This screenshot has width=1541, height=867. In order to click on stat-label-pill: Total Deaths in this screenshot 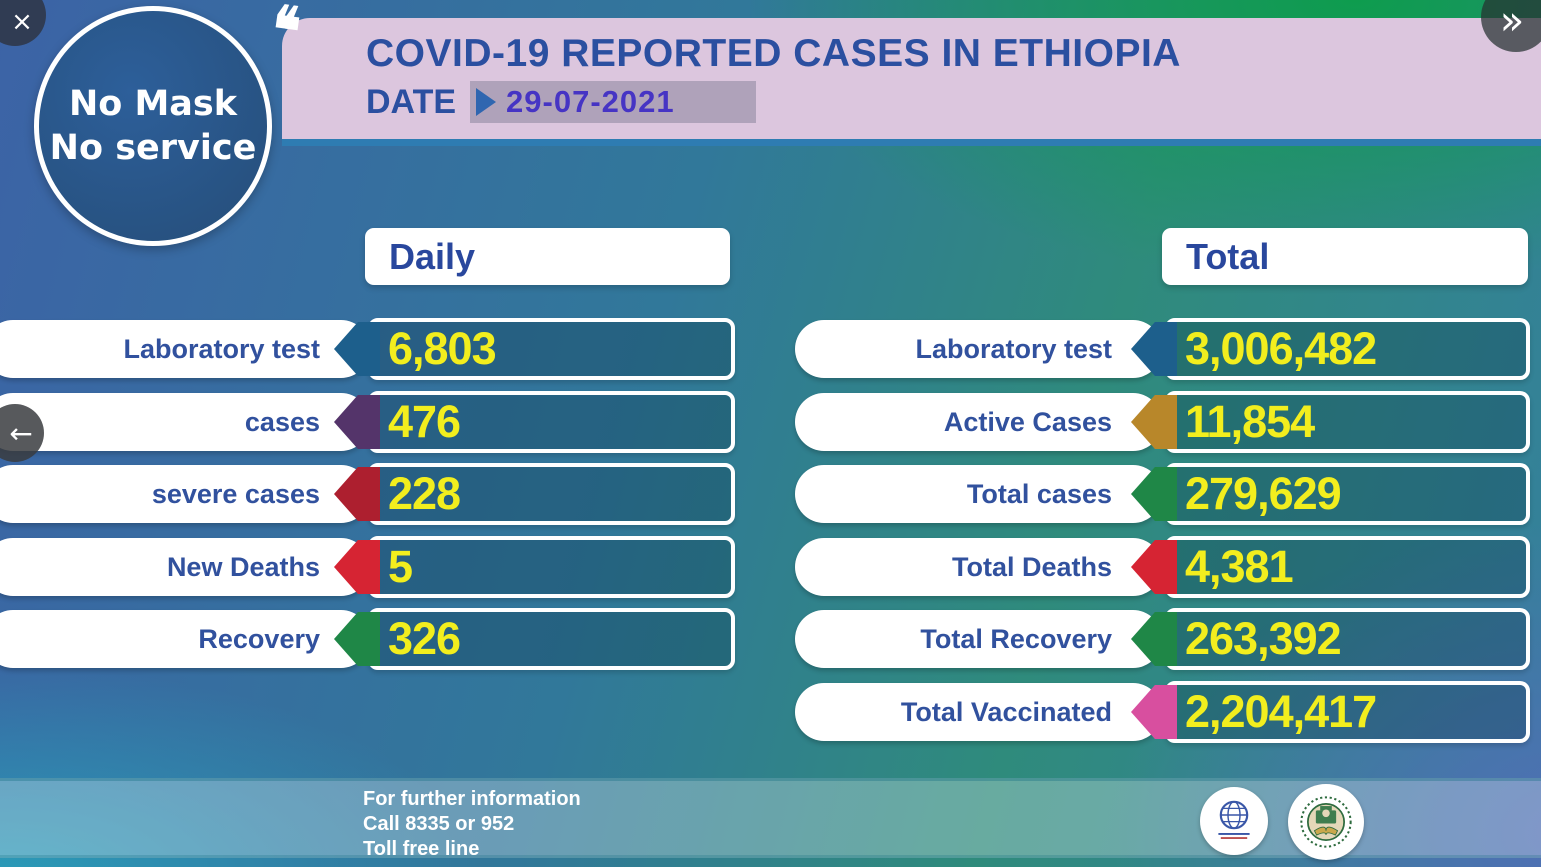, I will do `click(978, 567)`.